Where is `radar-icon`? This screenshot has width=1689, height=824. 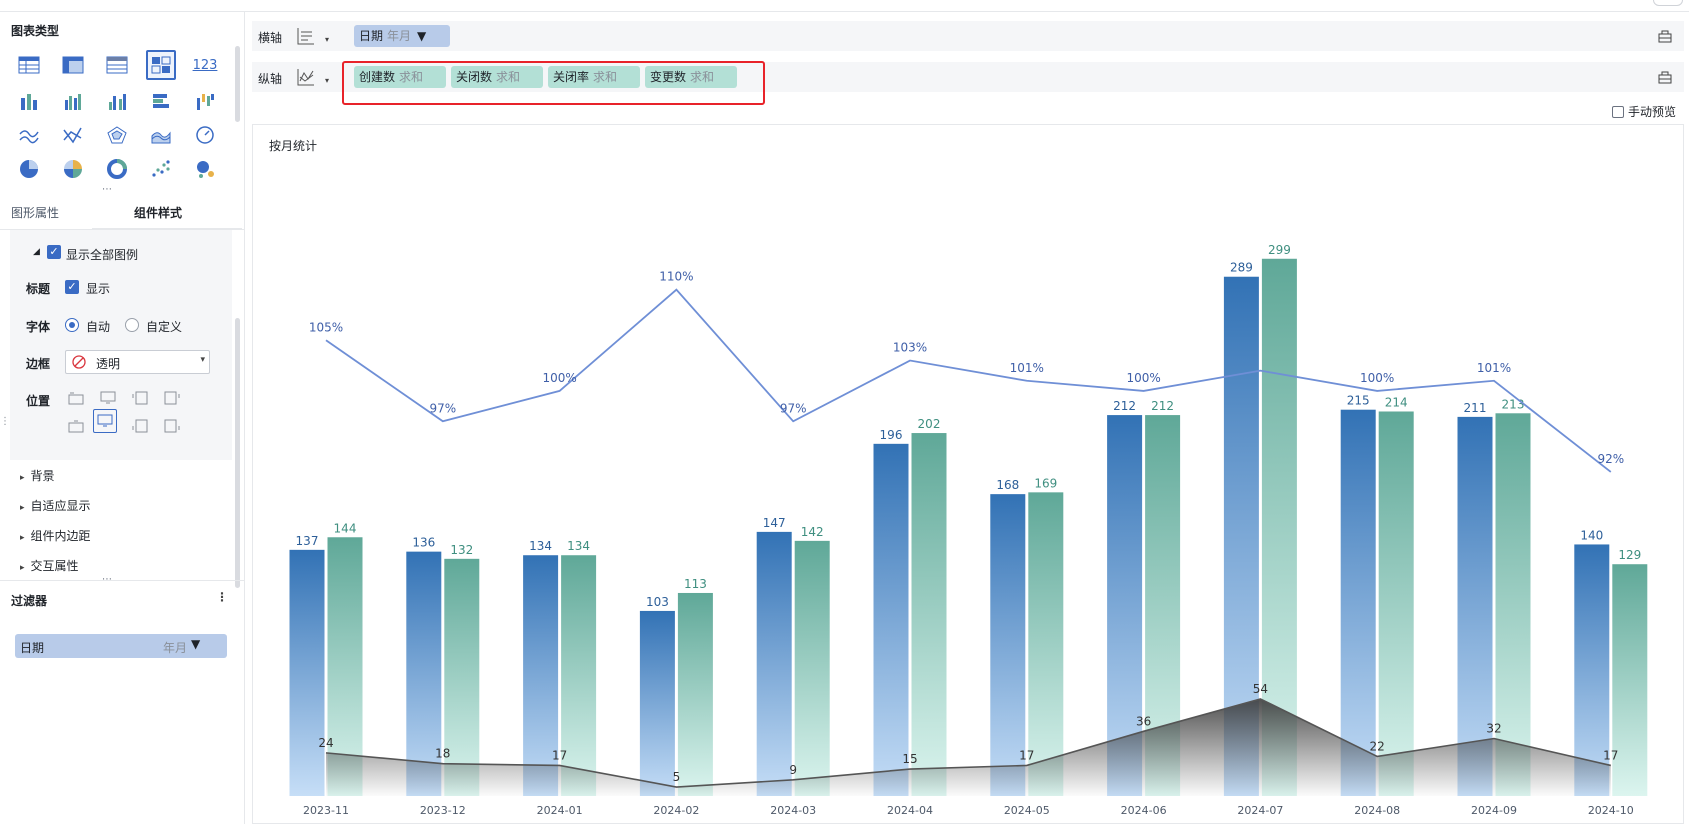 radar-icon is located at coordinates (117, 135).